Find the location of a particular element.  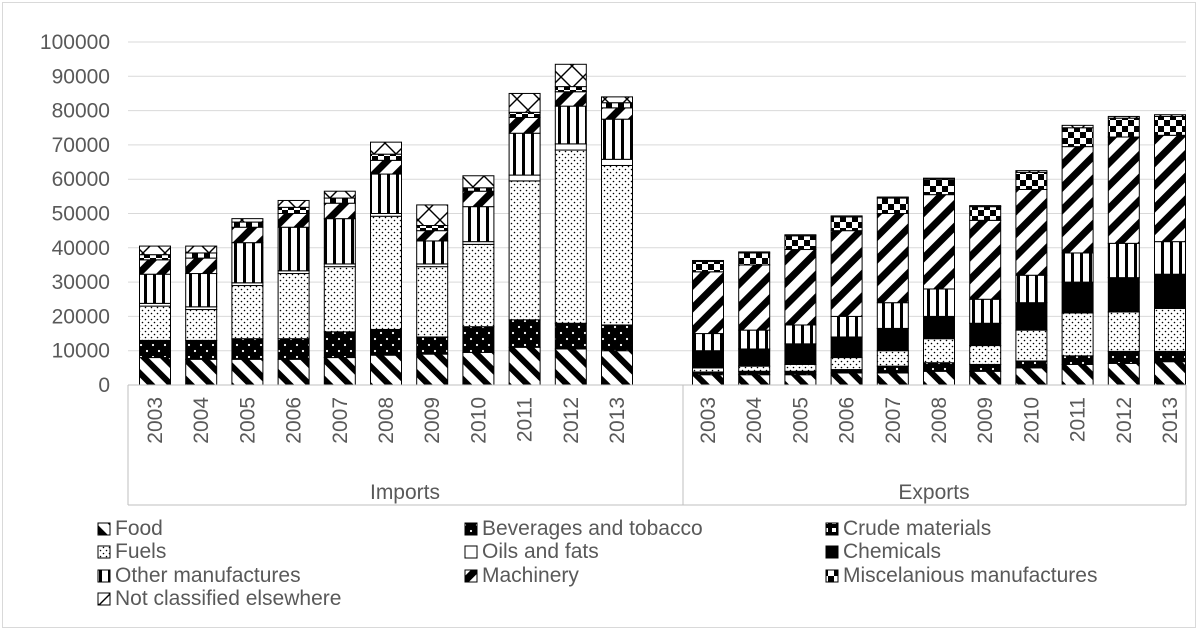

bar-stack-exports-2003 is located at coordinates (708, 322).